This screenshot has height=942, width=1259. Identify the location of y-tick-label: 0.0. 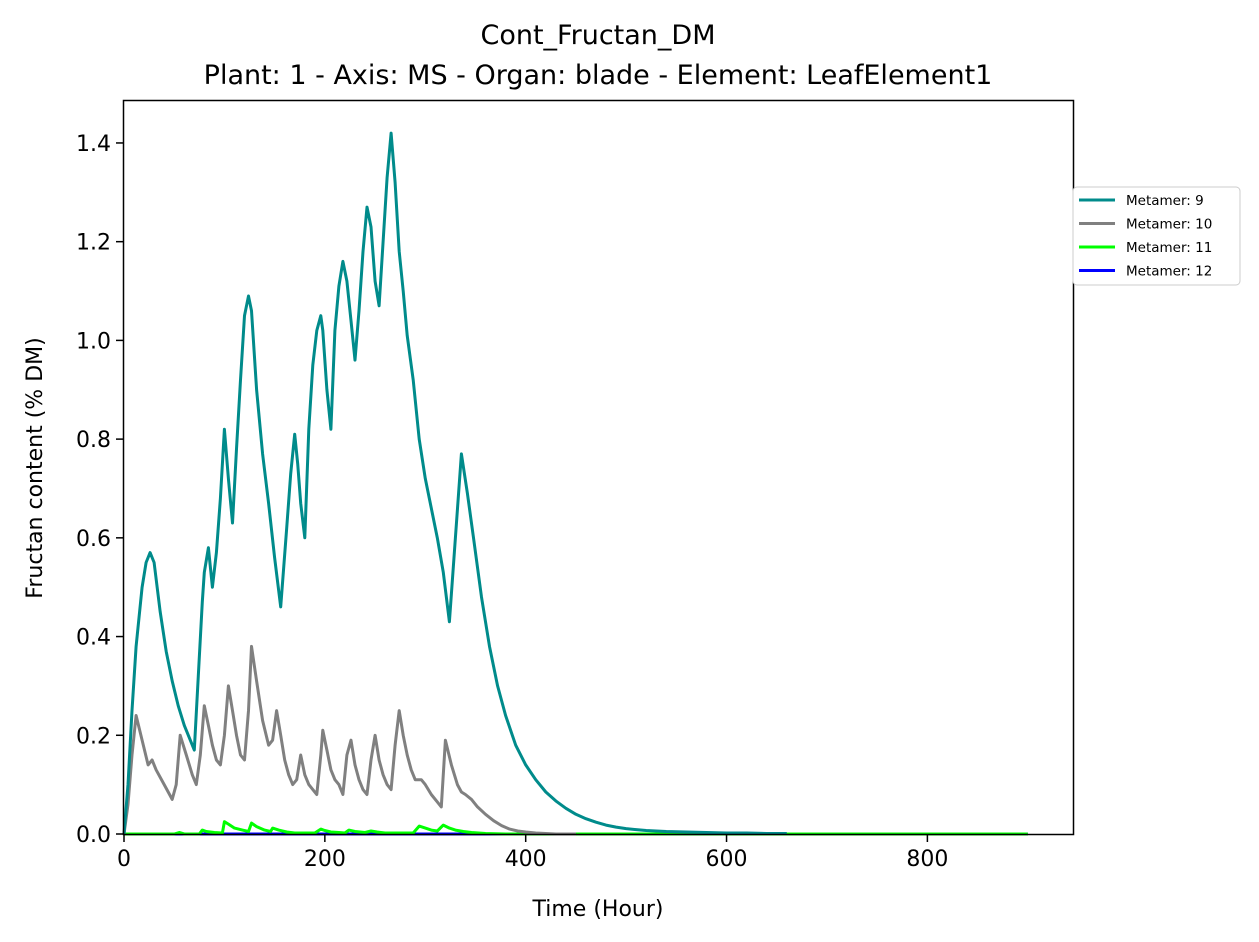
(93, 835).